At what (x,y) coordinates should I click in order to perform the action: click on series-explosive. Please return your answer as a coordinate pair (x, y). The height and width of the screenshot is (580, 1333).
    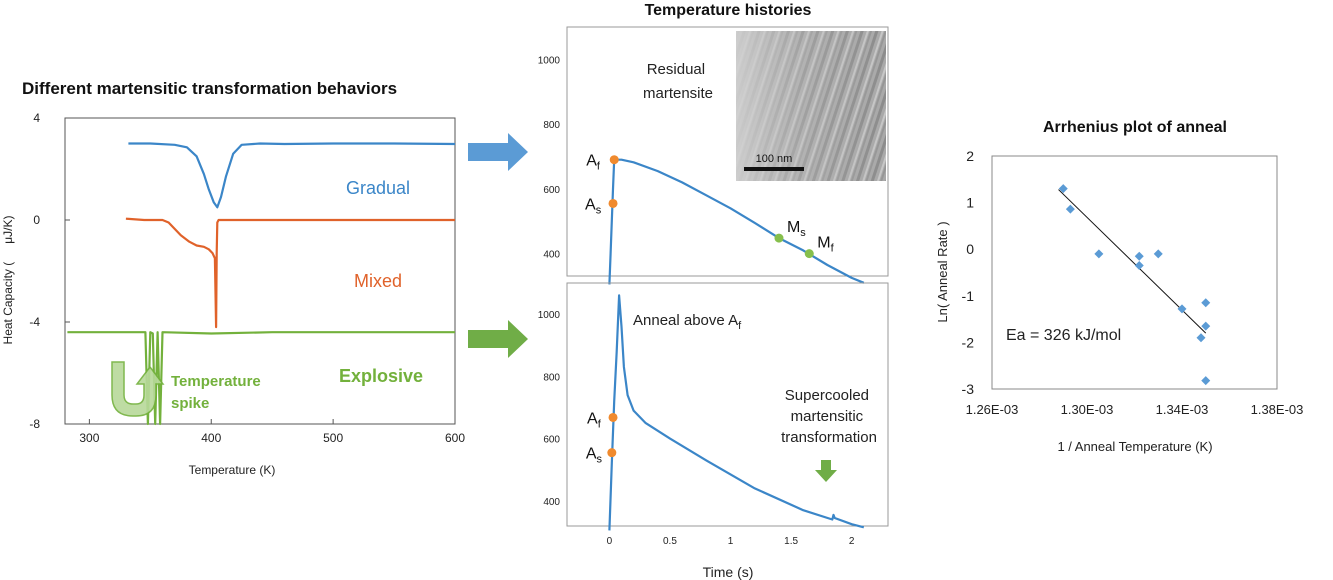
    Looking at the image, I should click on (261, 378).